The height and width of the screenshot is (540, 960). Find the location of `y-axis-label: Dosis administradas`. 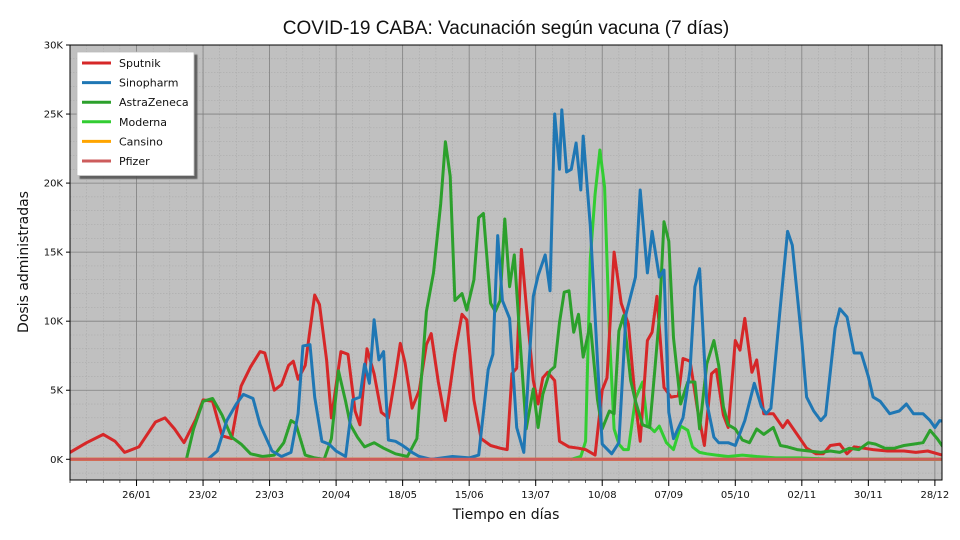

y-axis-label: Dosis administradas is located at coordinates (24, 262).